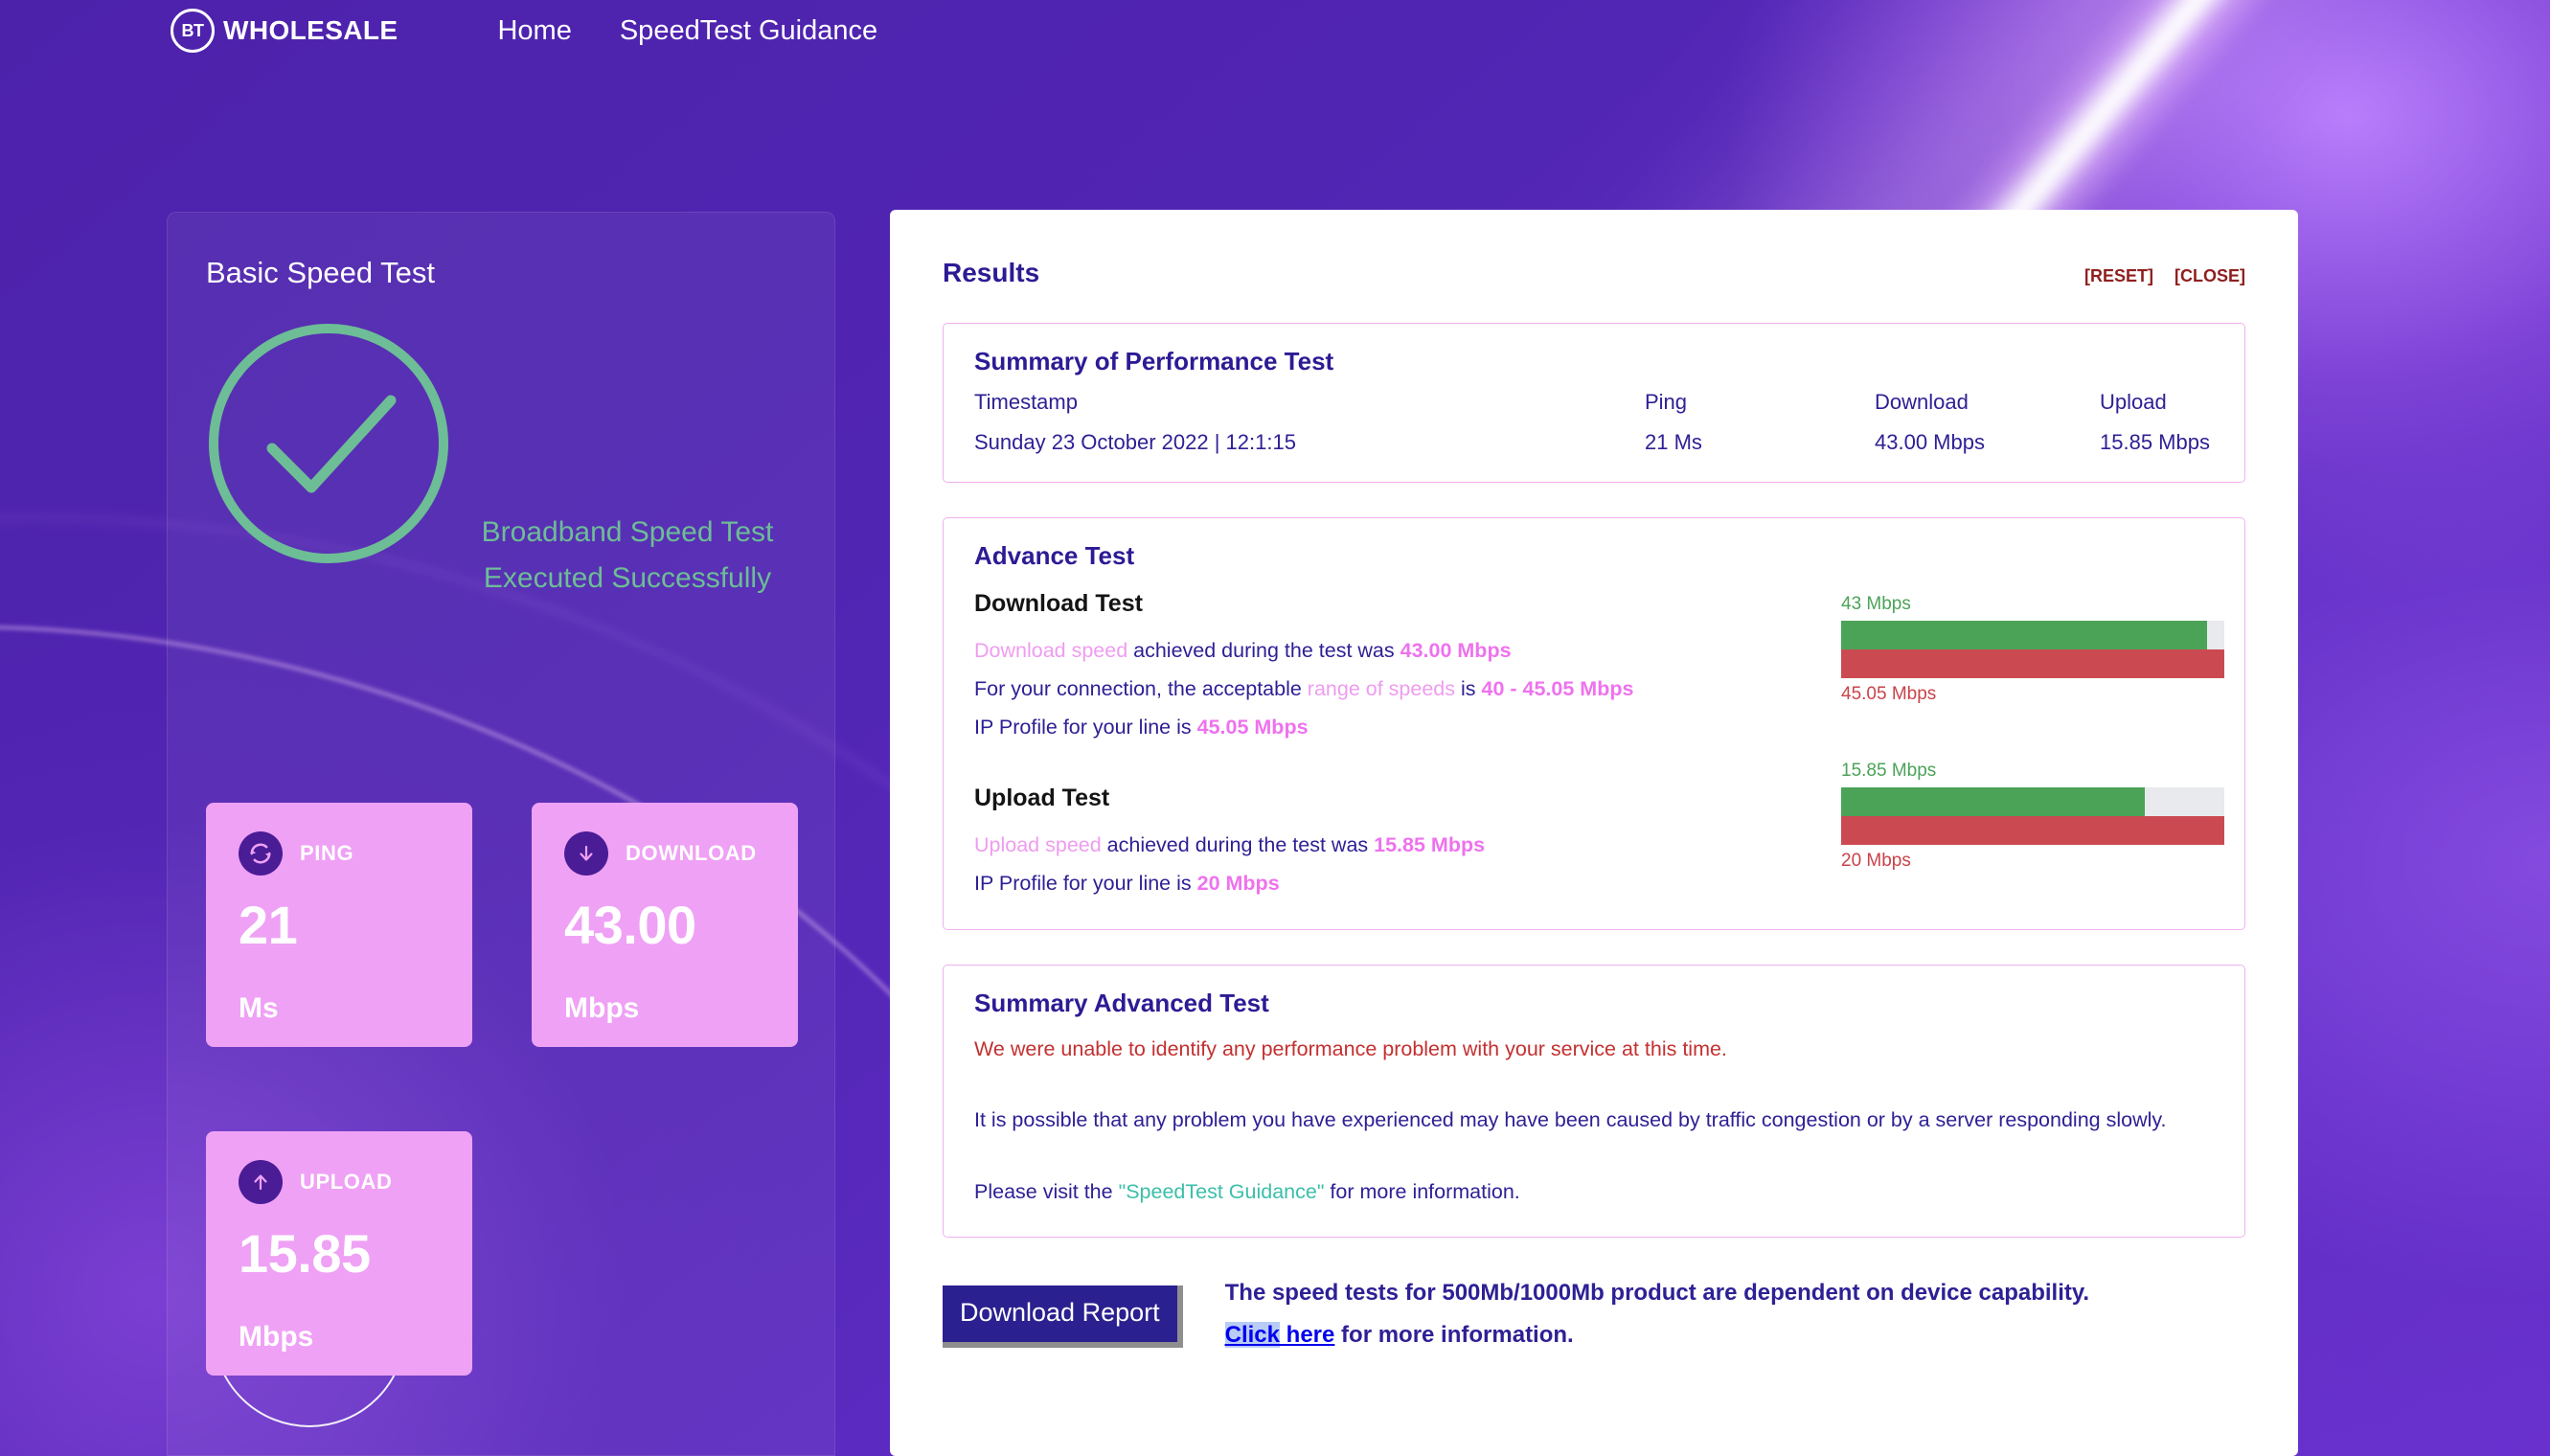  I want to click on note-text-b: for more information., so click(1454, 1335).